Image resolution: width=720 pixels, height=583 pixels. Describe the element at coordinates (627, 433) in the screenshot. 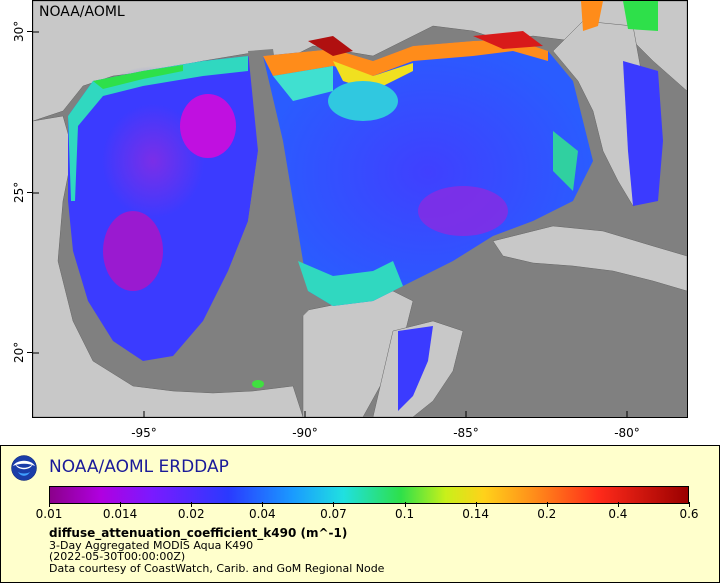

I see `lon-label-80: -80°` at that location.